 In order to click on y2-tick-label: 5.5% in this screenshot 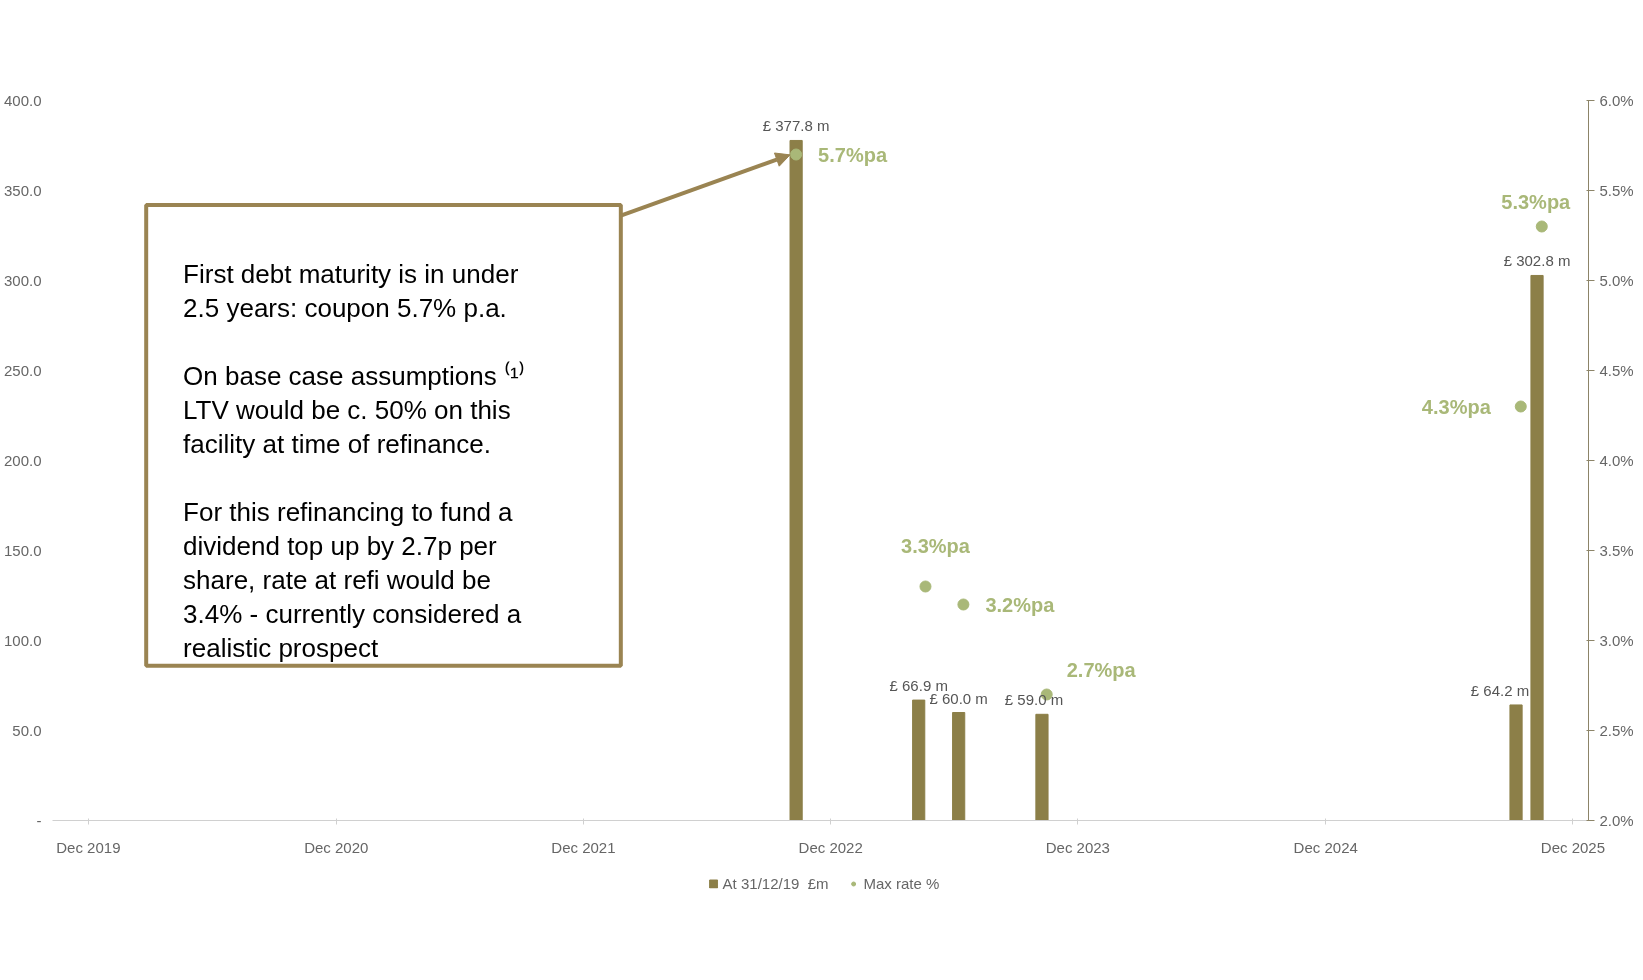, I will do `click(1616, 190)`.